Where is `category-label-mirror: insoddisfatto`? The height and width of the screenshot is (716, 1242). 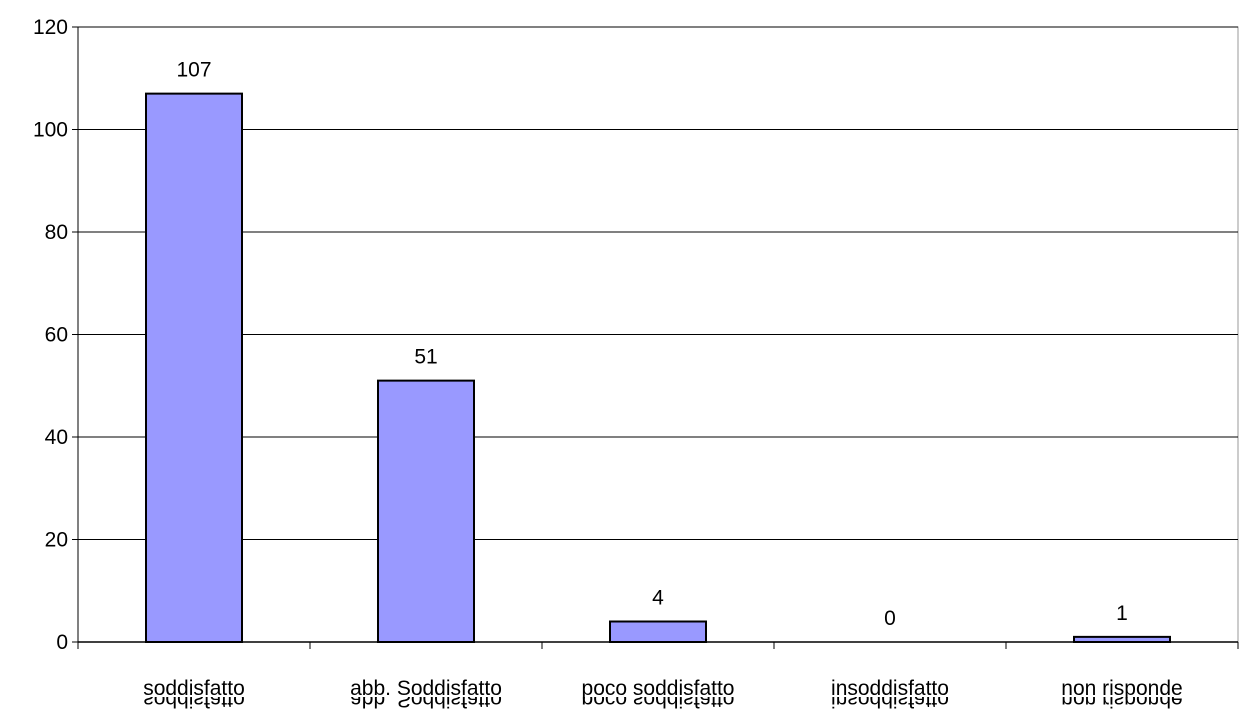 category-label-mirror: insoddisfatto is located at coordinates (890, 699).